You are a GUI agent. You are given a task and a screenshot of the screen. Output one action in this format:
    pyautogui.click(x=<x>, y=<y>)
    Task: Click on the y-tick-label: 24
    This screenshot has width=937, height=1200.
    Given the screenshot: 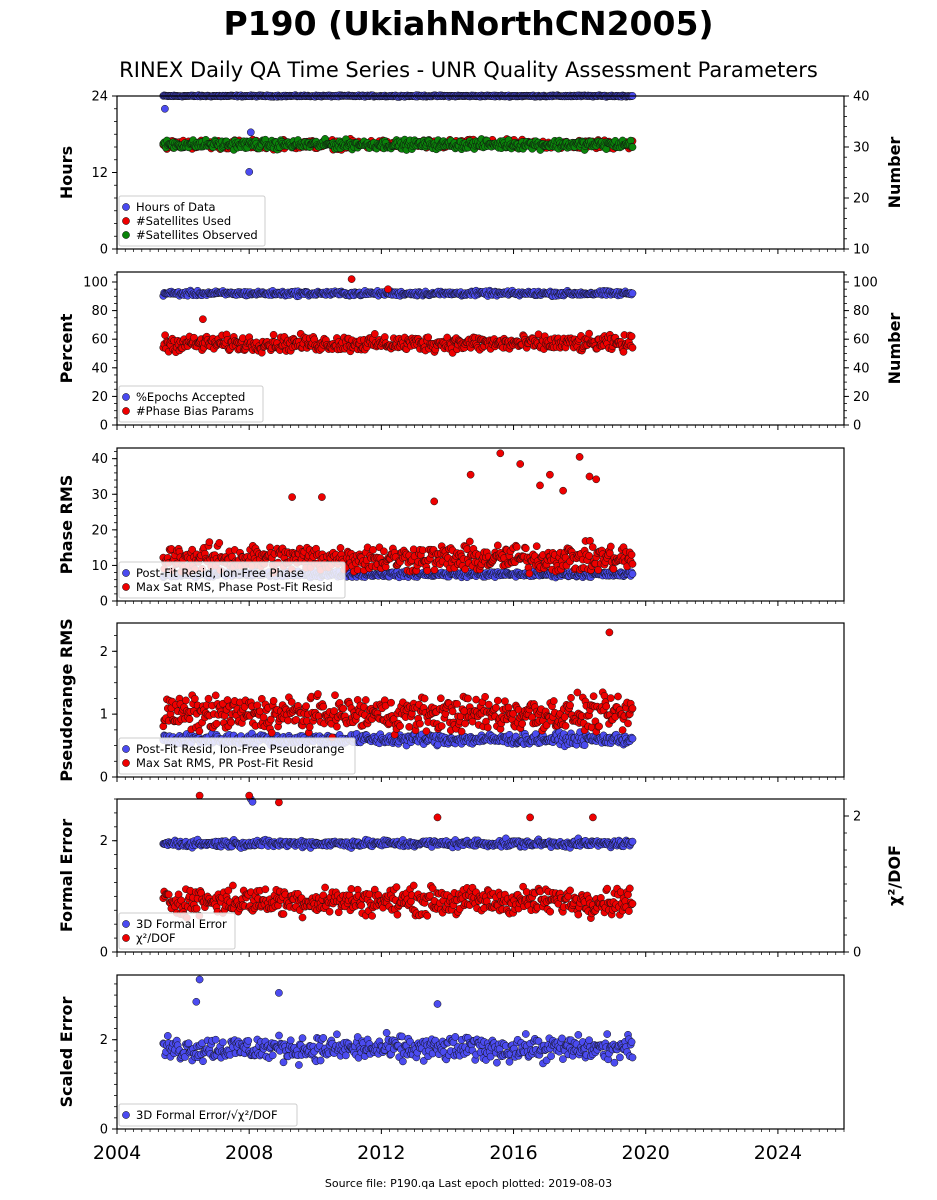 What is the action you would take?
    pyautogui.click(x=99, y=97)
    